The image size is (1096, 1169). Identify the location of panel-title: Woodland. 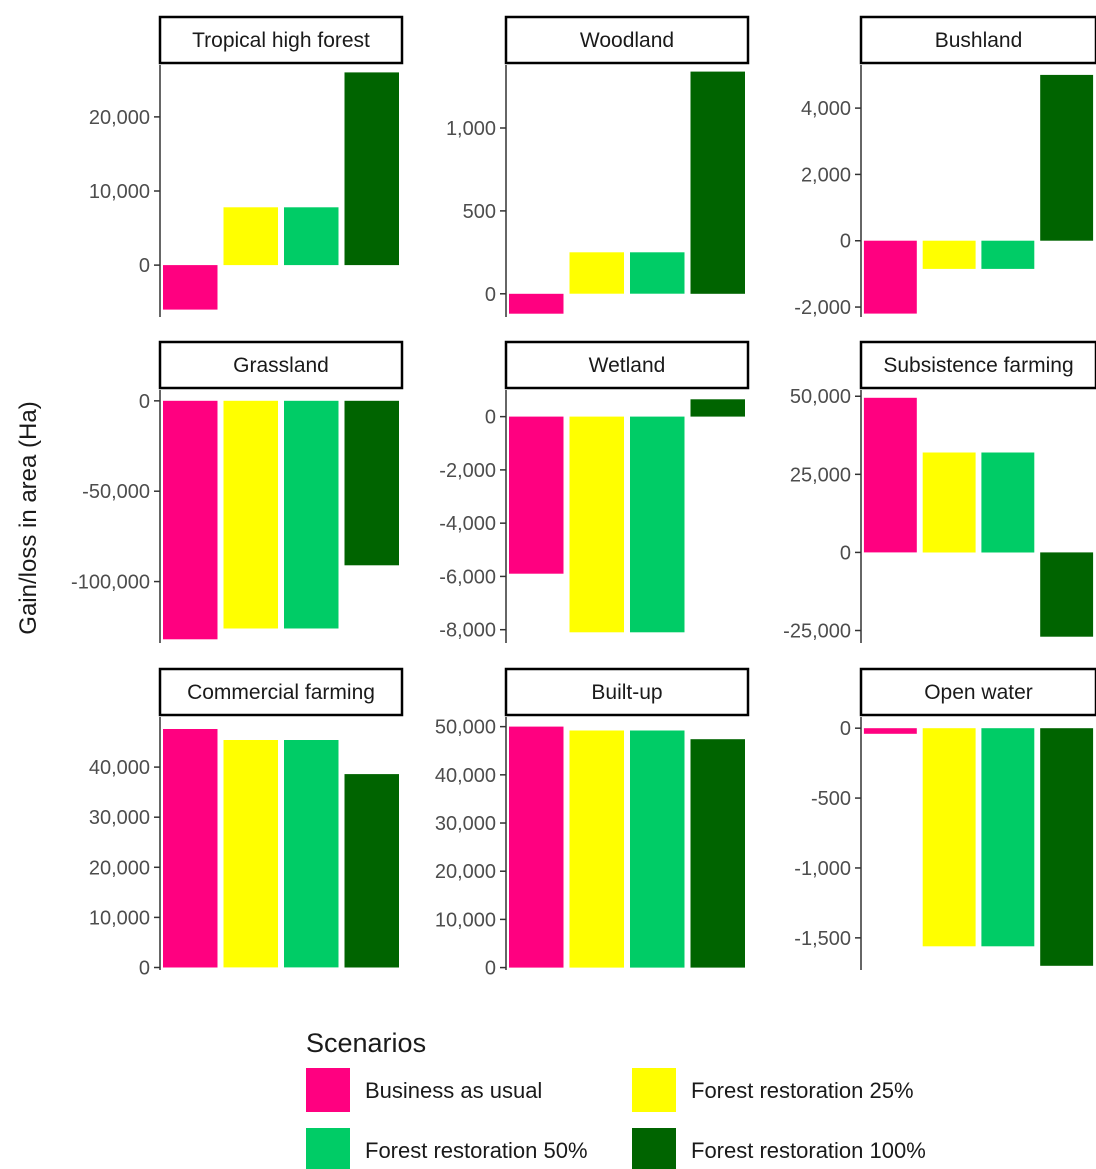
(627, 40).